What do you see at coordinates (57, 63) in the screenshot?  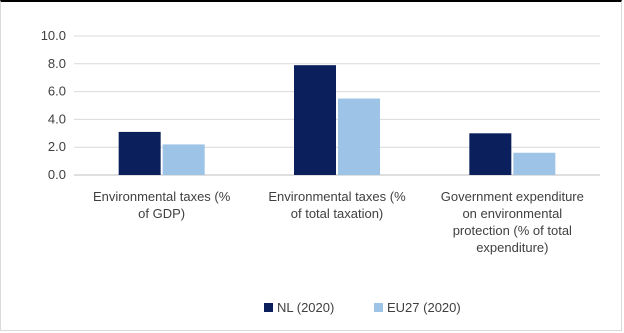 I see `y-tick-label: 8.0` at bounding box center [57, 63].